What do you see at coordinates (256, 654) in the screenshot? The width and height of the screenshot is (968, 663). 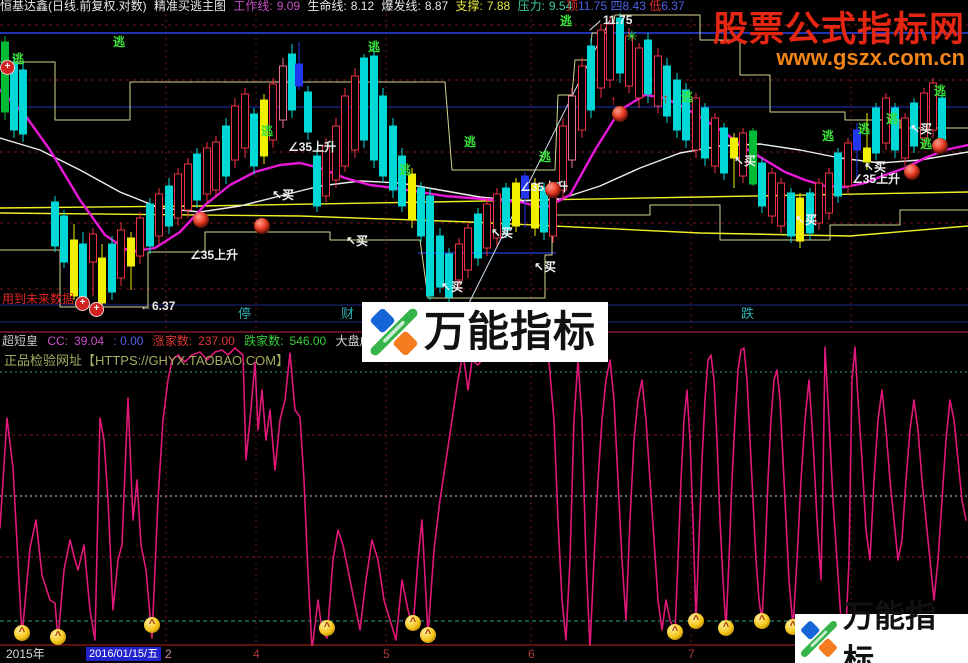 I see `axis-month-label: 4` at bounding box center [256, 654].